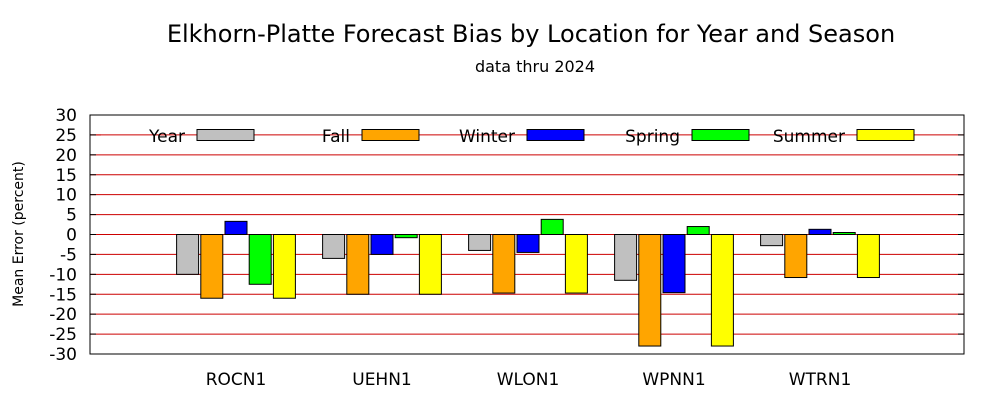 The height and width of the screenshot is (400, 1000). What do you see at coordinates (336, 137) in the screenshot?
I see `legend-label: Fall` at bounding box center [336, 137].